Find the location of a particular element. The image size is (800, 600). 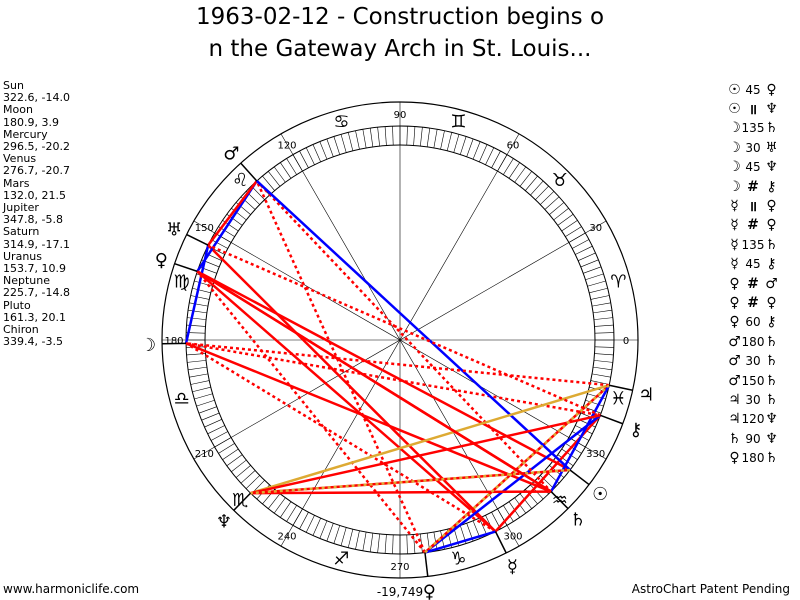

mars-marker is located at coordinates (249, 172).